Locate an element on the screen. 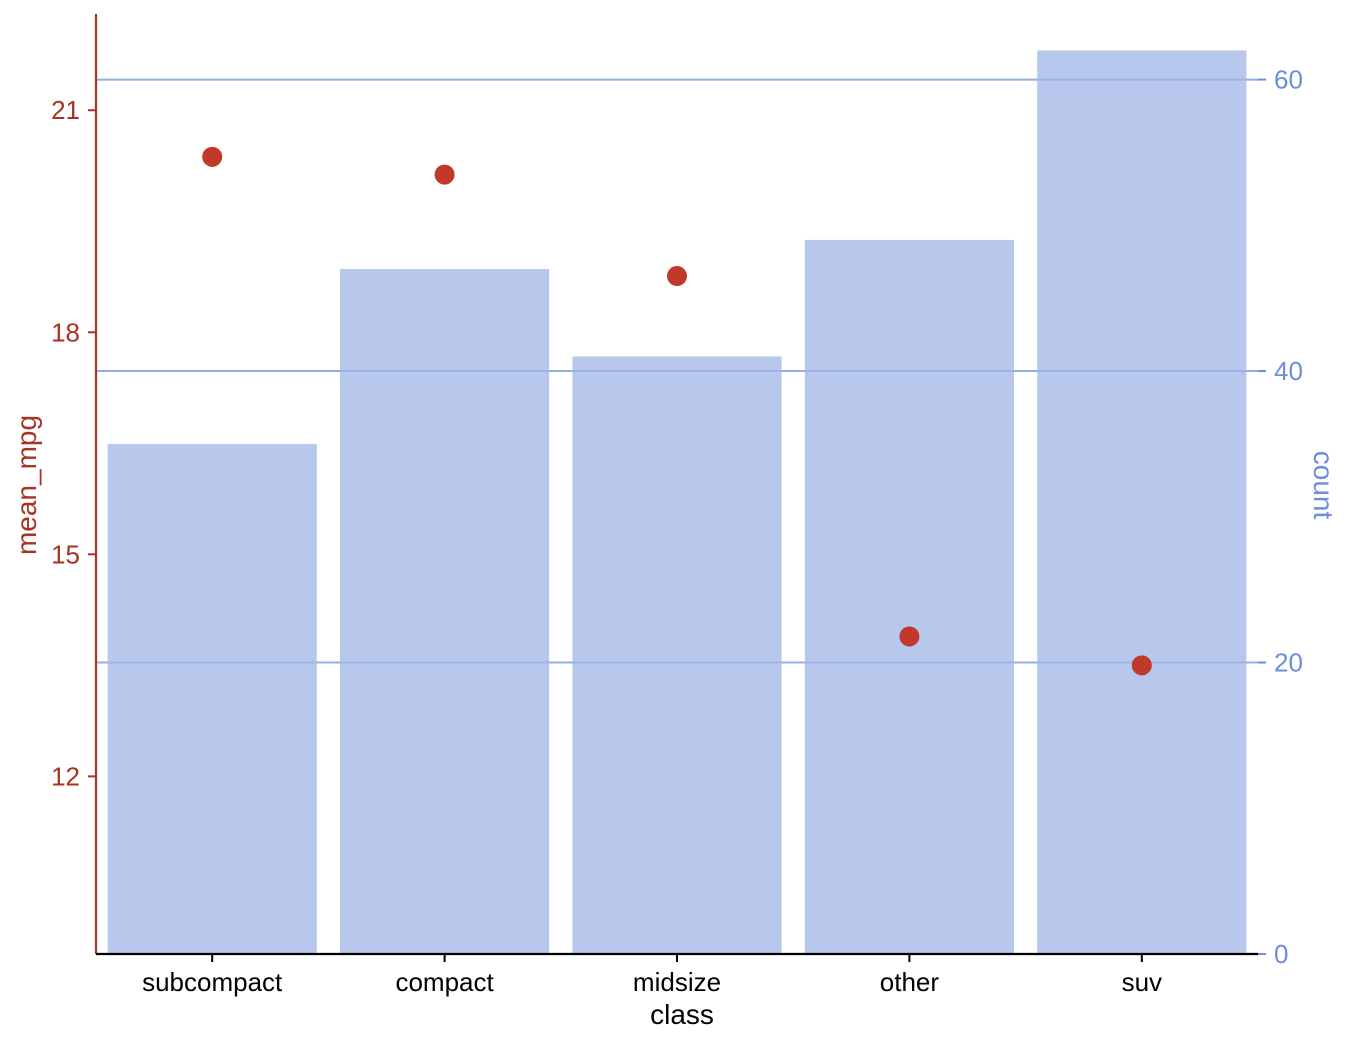 The image size is (1358, 1046). y-right-tick-label: 20 is located at coordinates (1288, 663).